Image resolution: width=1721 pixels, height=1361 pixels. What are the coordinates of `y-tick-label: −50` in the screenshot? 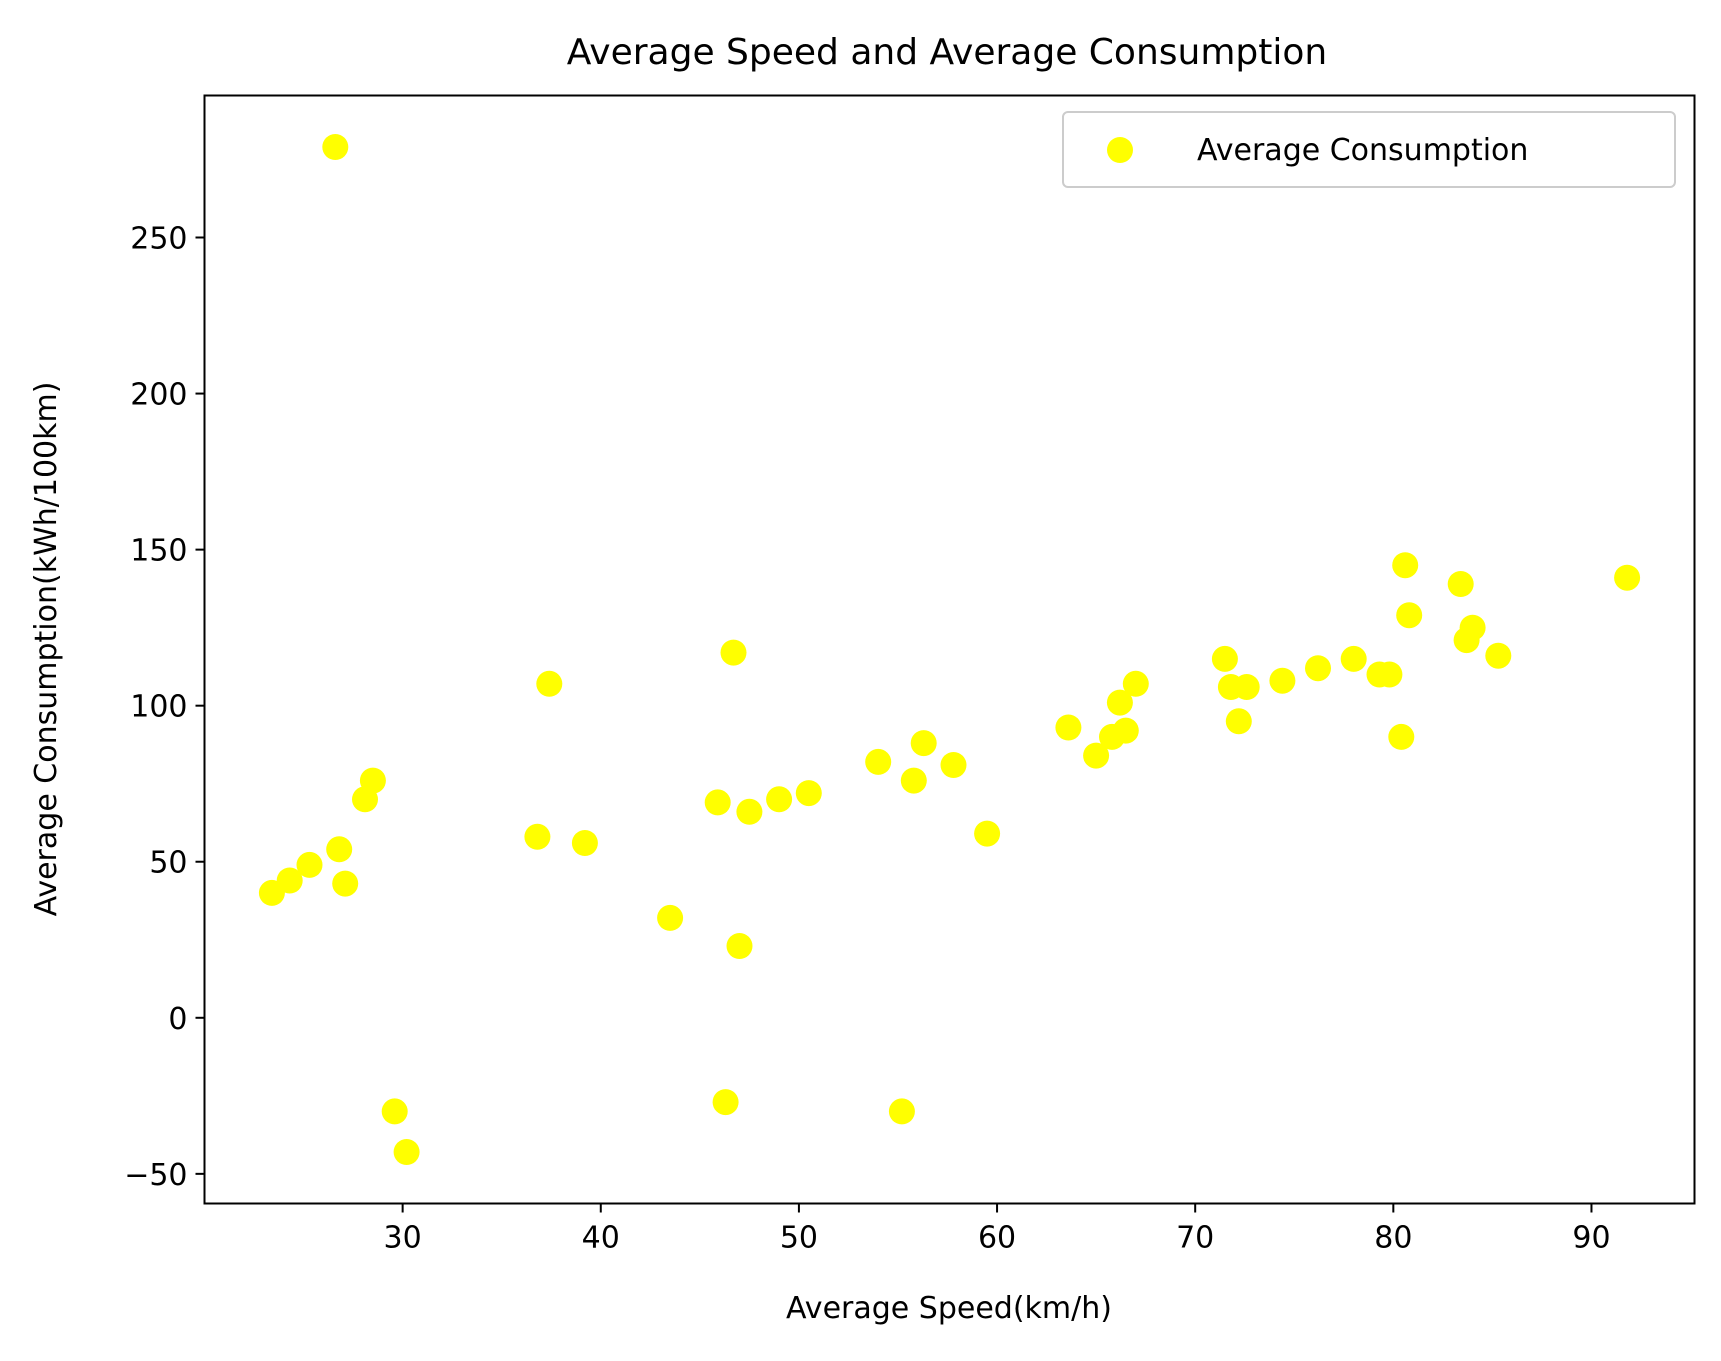 It's located at (155, 1175).